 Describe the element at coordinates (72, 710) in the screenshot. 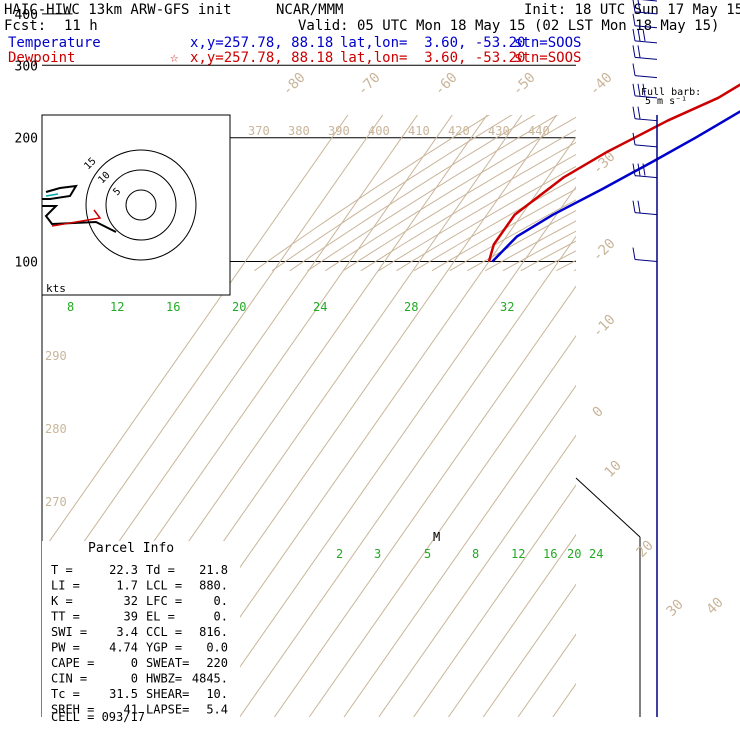

I see `parcel-row-label-a: SREH =` at that location.